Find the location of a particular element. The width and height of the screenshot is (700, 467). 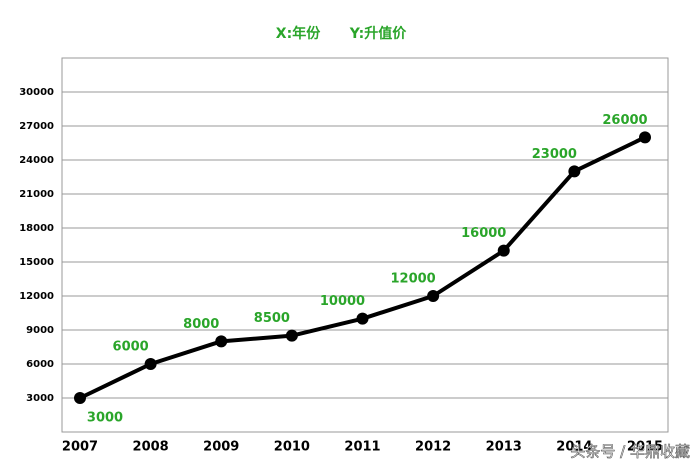

y-tick-label: 27000 is located at coordinates (36, 126).